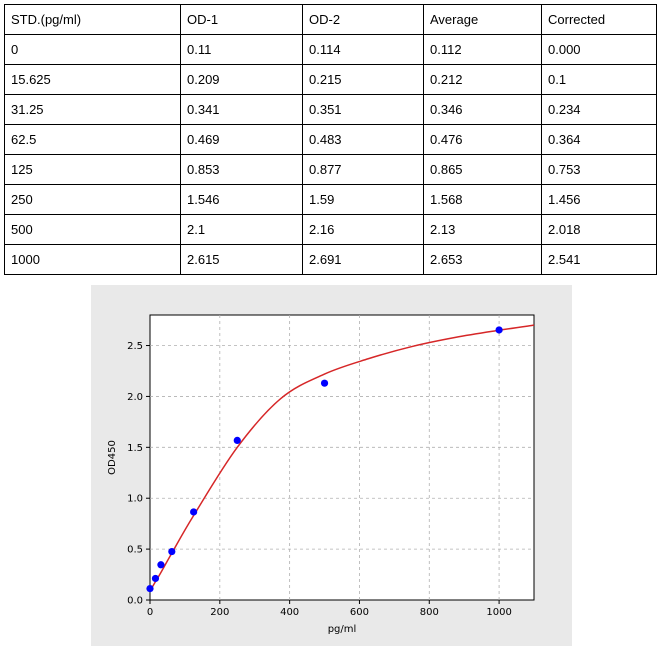  Describe the element at coordinates (482, 259) in the screenshot. I see `table-cell: 2.653` at that location.